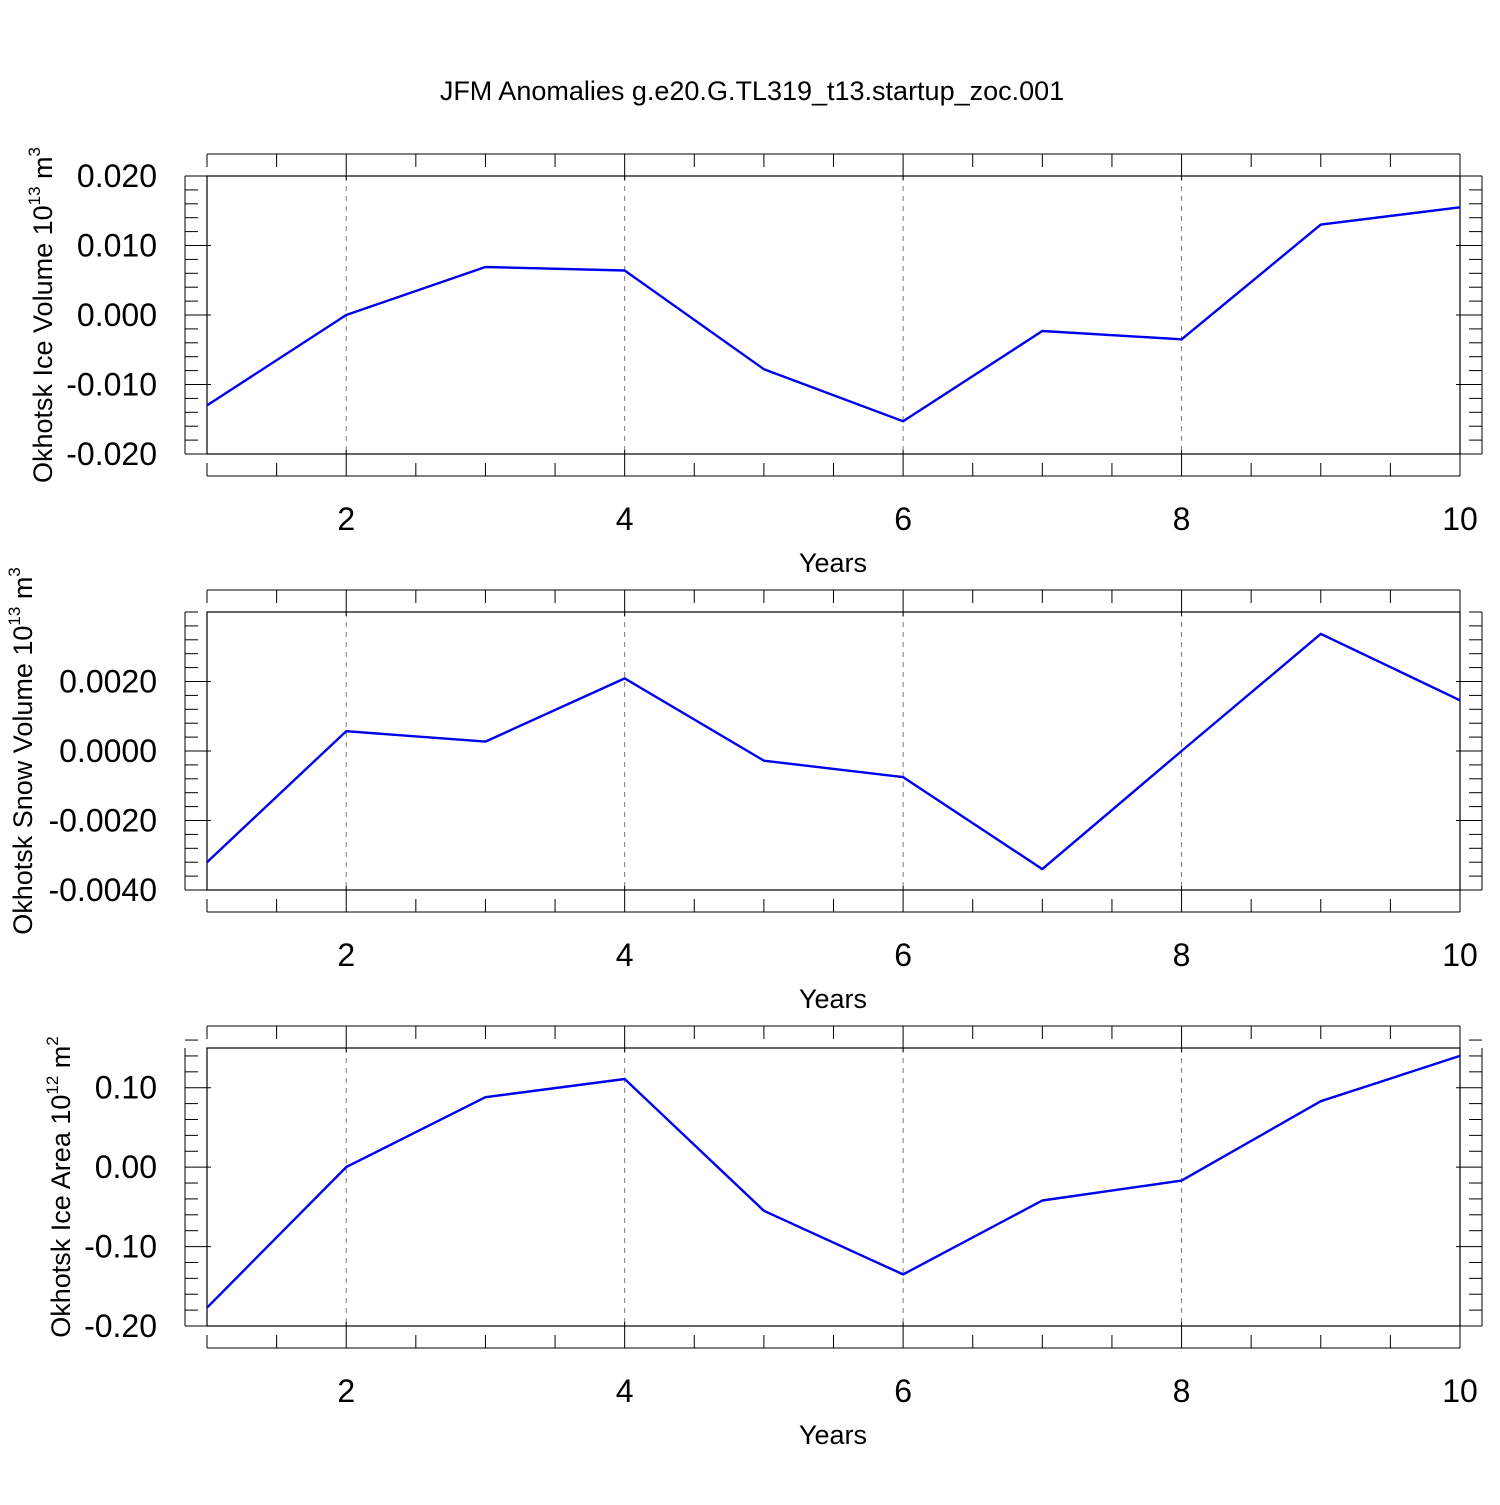  What do you see at coordinates (117, 176) in the screenshot?
I see `y-tick-label: 0.020` at bounding box center [117, 176].